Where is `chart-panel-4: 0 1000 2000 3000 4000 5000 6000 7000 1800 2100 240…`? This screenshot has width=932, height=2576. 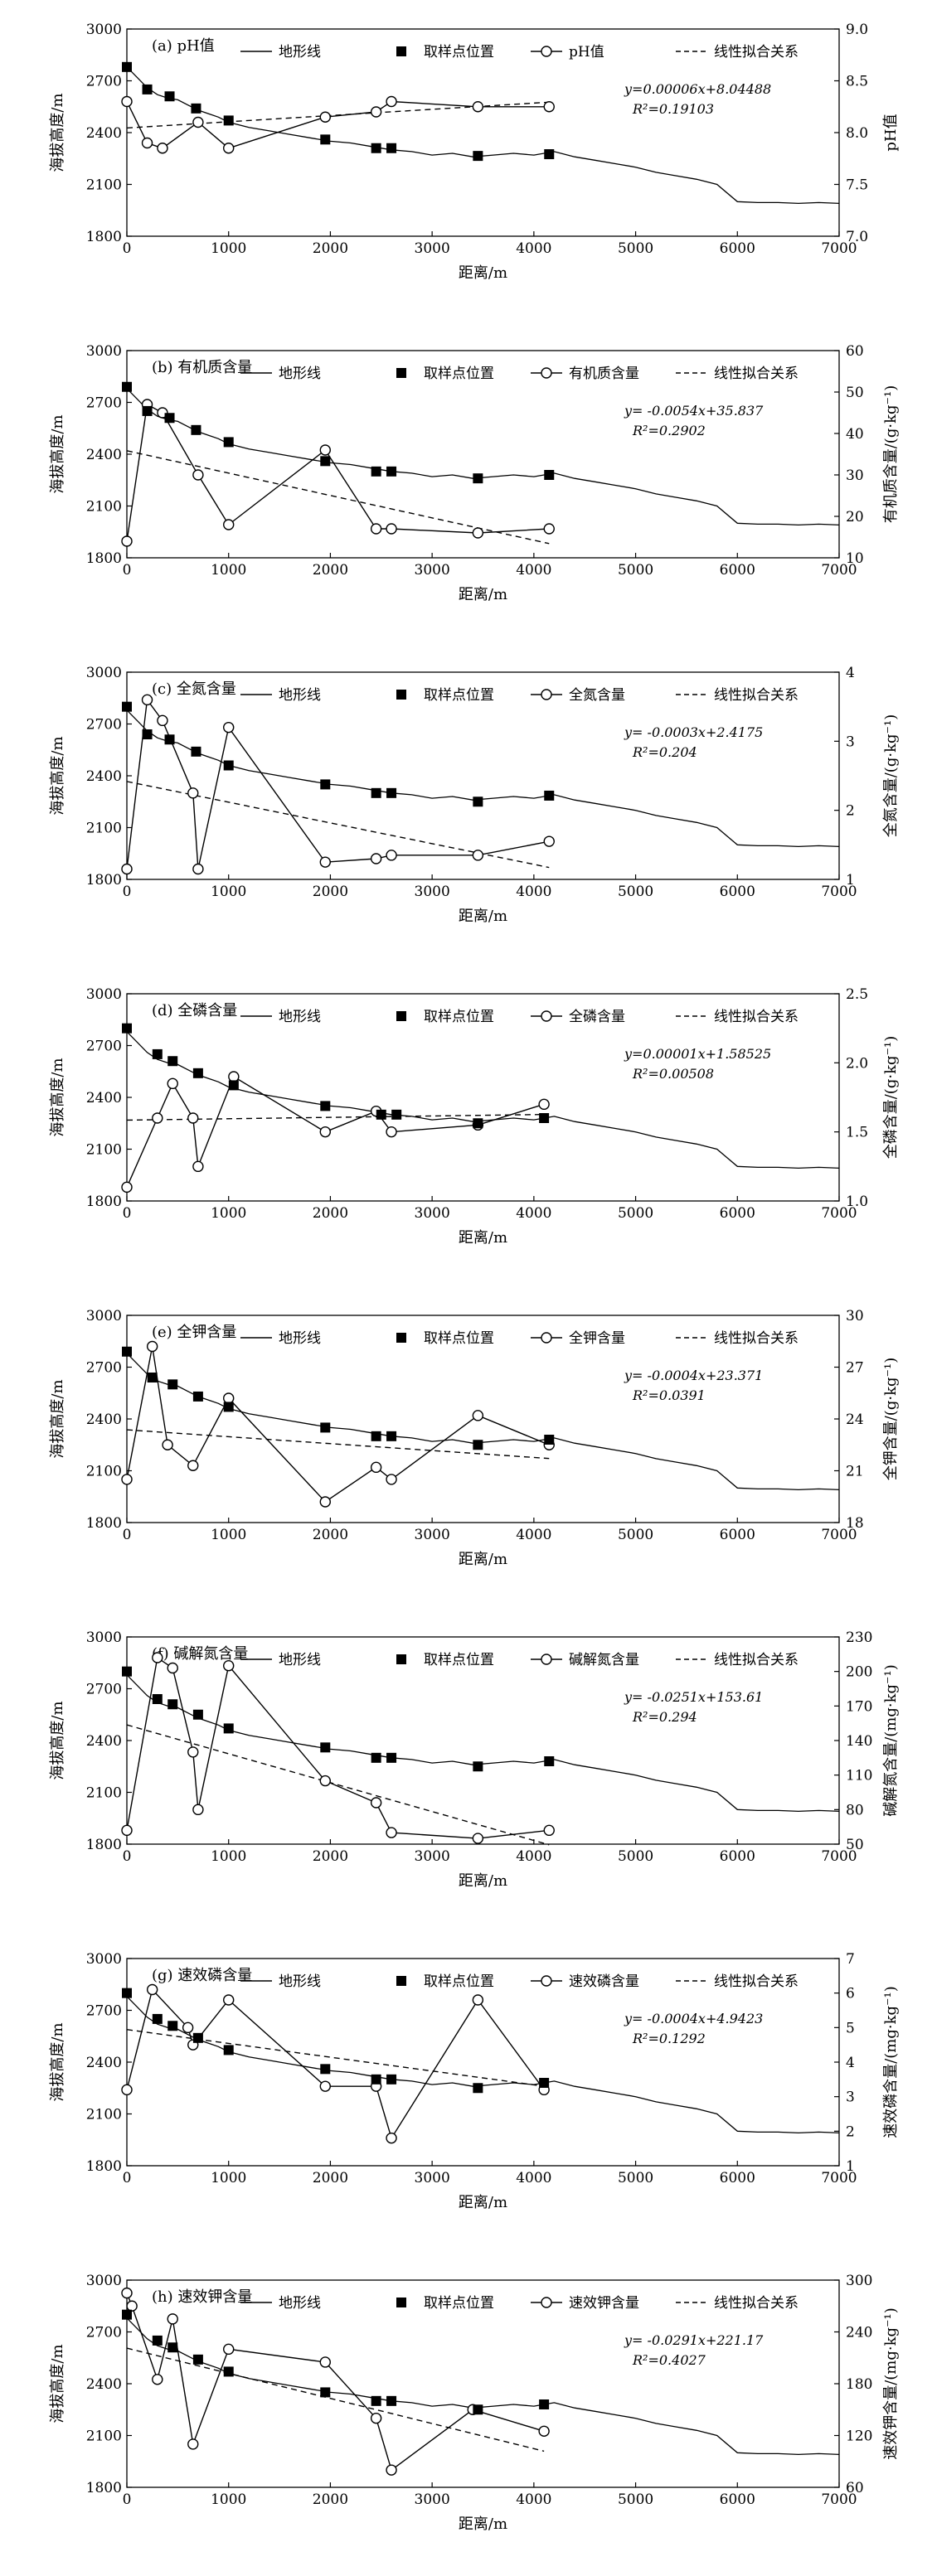
chart-panel-4: 0 1000 2000 3000 4000 5000 6000 7000 1800 2100 240… is located at coordinates (474, 1438).